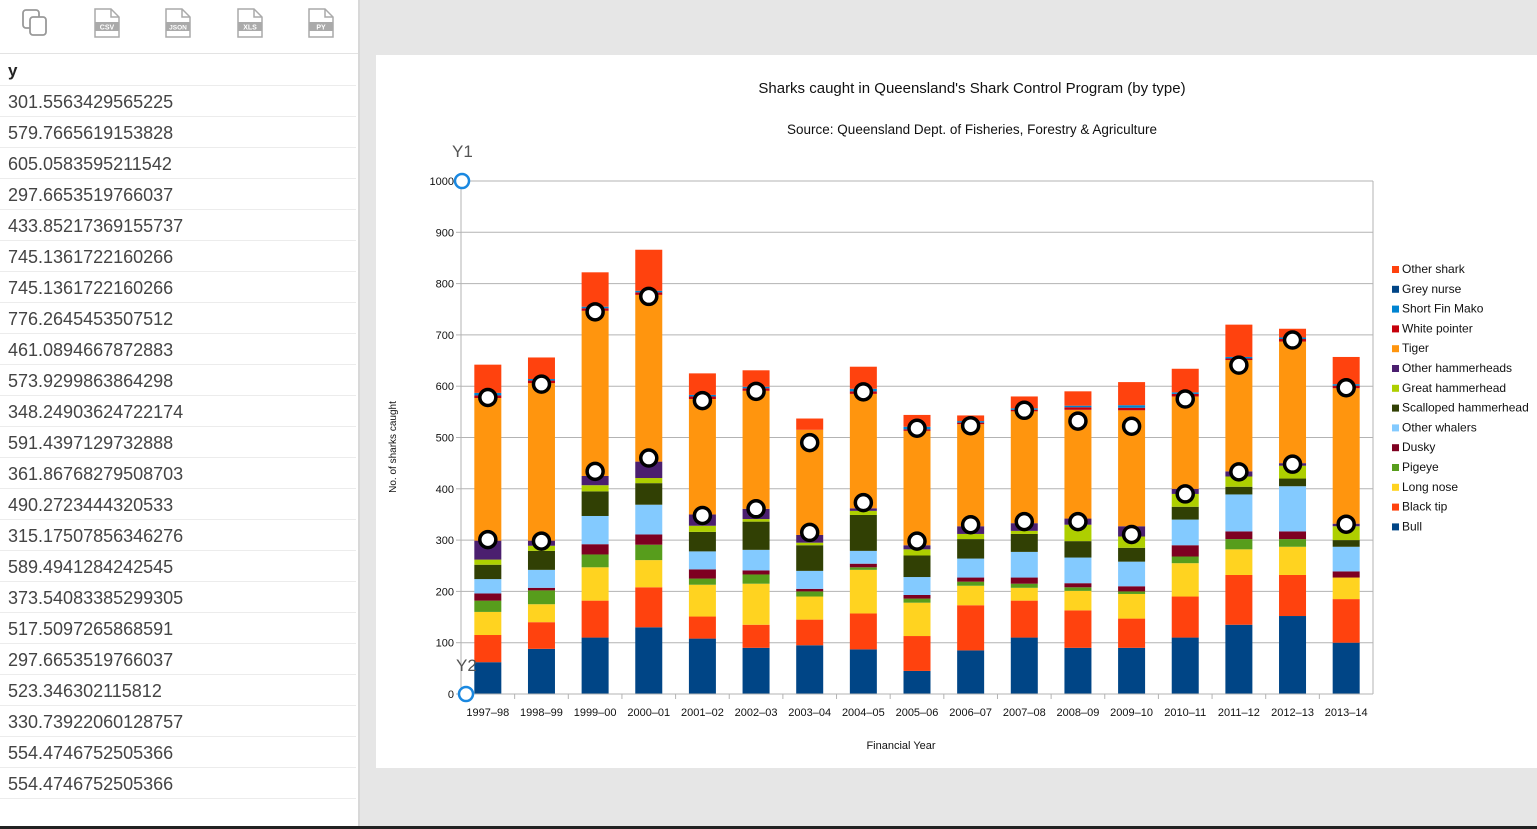  What do you see at coordinates (178, 566) in the screenshot?
I see `table-row: 589.4941284242545` at bounding box center [178, 566].